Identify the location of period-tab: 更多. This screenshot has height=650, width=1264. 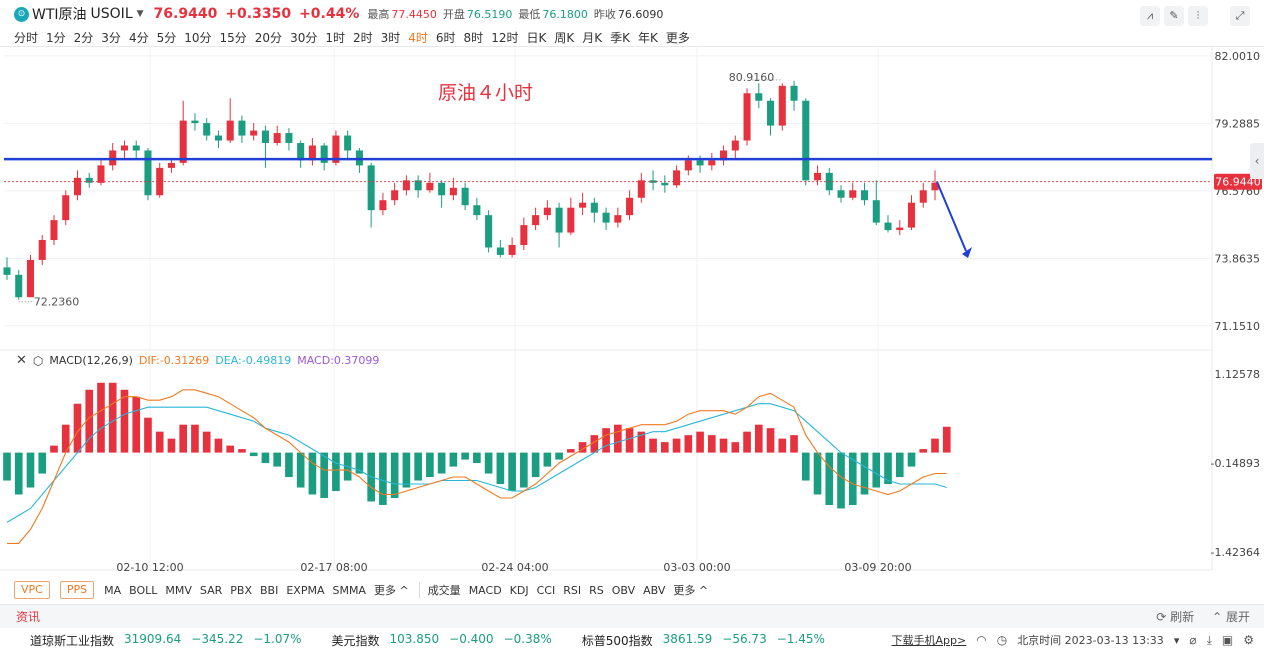
(677, 38).